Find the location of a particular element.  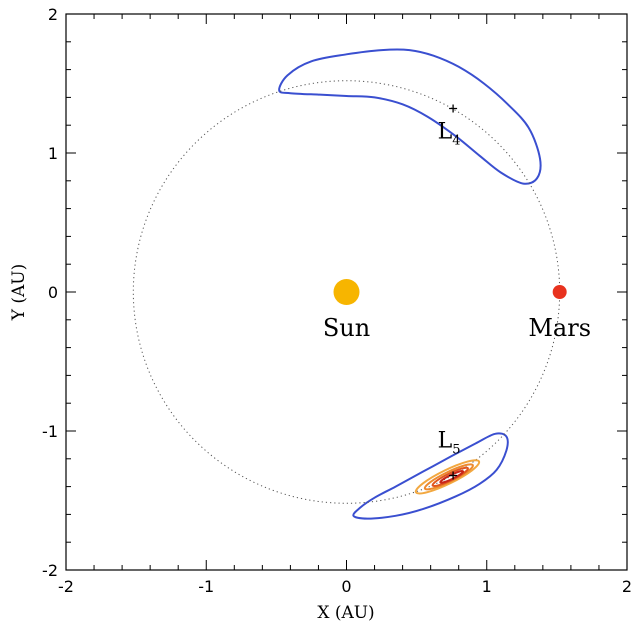

x-tick-label: -2 is located at coordinates (66, 586).